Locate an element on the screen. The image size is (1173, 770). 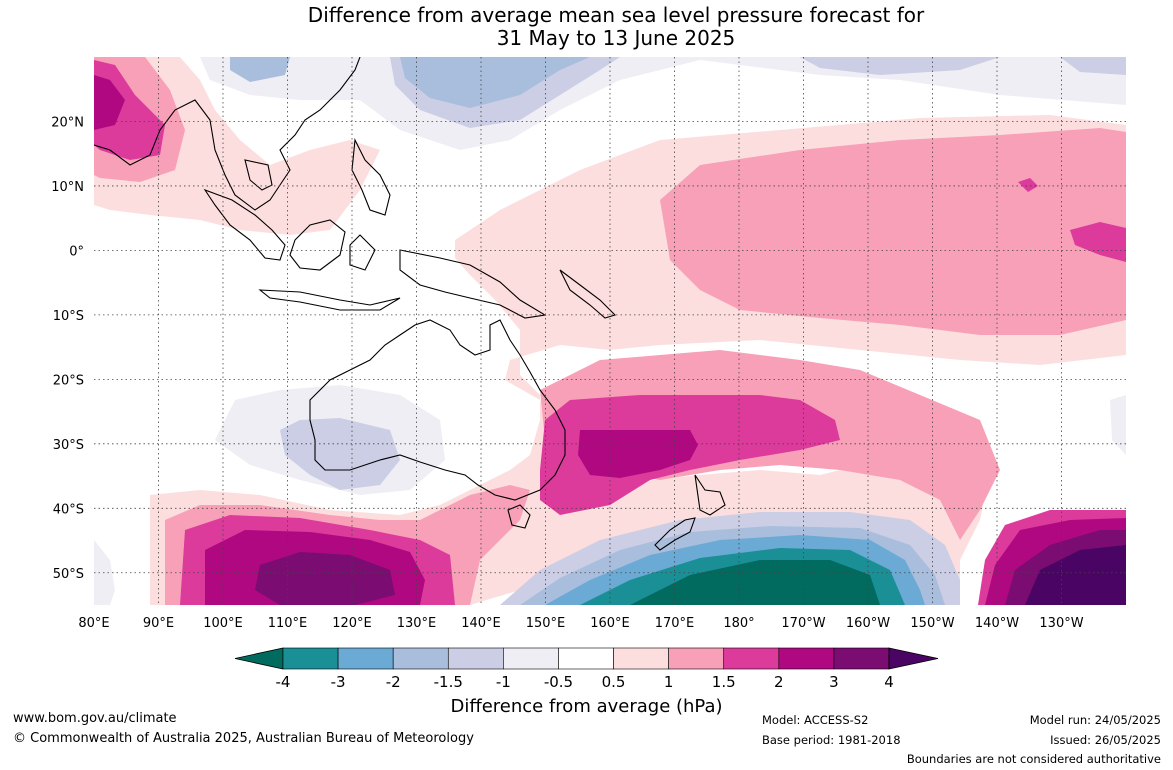
colorbar-tick-label: 1.5 is located at coordinates (724, 682).